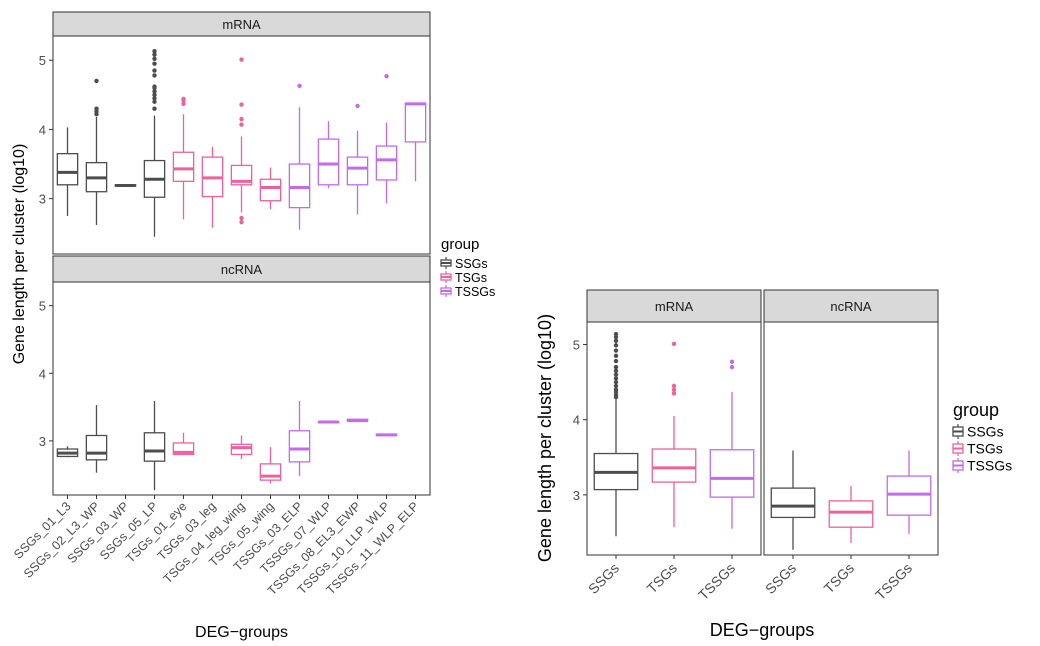 The height and width of the screenshot is (646, 1040). What do you see at coordinates (851, 438) in the screenshot?
I see `panel2-ncrna` at bounding box center [851, 438].